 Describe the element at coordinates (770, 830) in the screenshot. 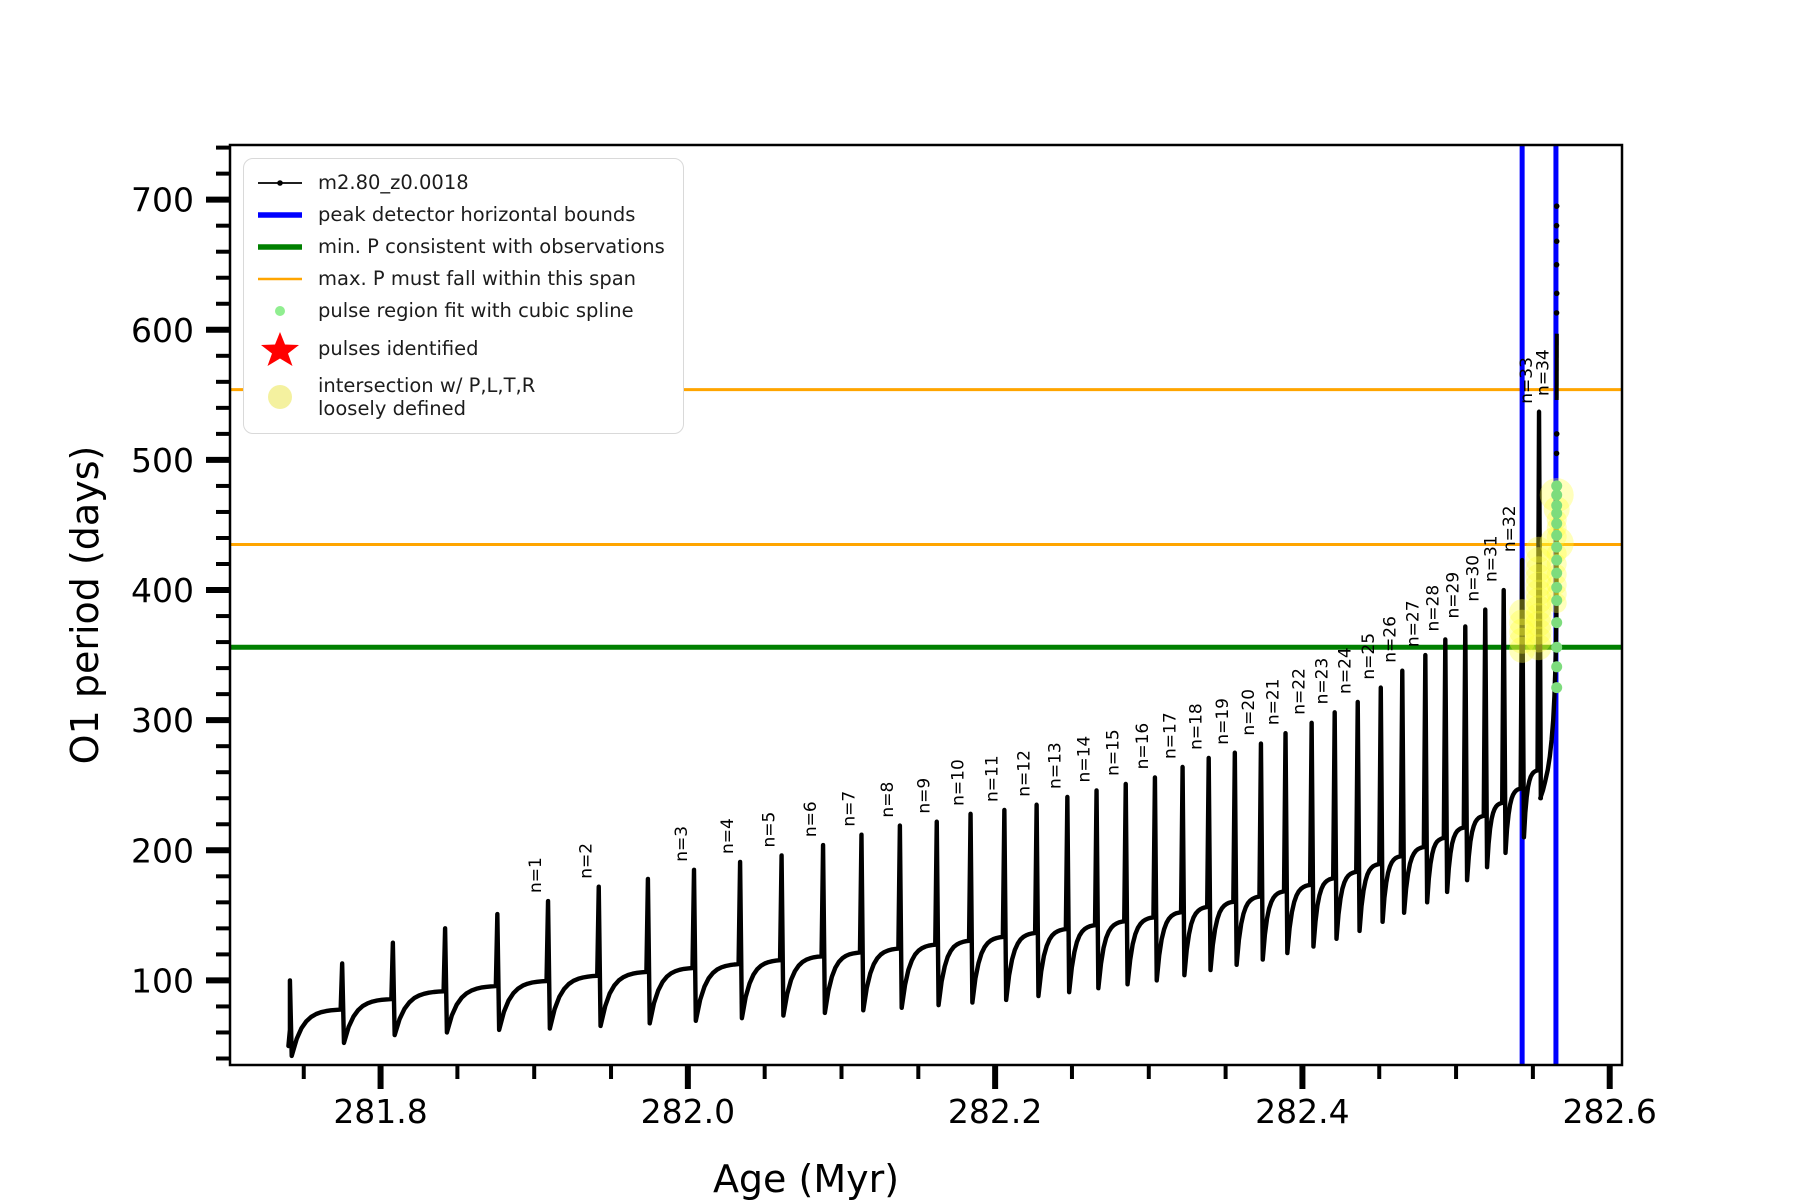

I see `pulse-label: n=5` at that location.